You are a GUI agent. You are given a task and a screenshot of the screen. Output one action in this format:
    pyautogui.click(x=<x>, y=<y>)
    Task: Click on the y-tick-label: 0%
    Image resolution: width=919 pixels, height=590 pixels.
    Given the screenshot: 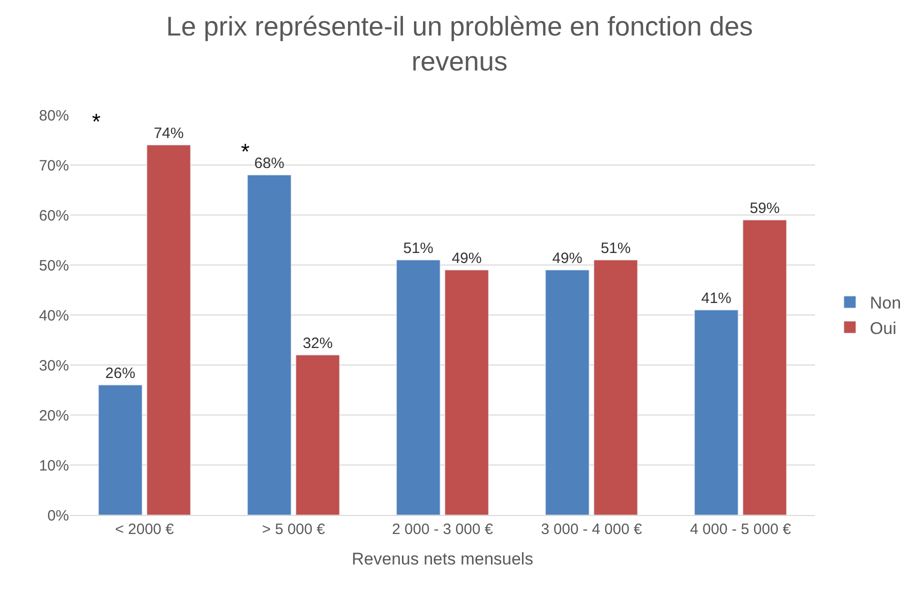 What is the action you would take?
    pyautogui.click(x=58, y=515)
    